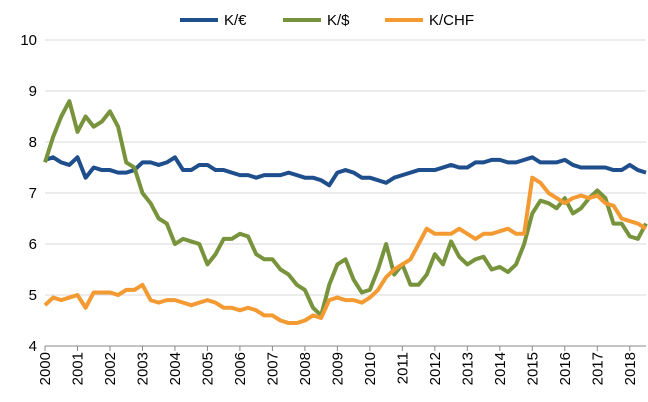  What do you see at coordinates (305, 368) in the screenshot?
I see `x-tick-label: 2008` at bounding box center [305, 368].